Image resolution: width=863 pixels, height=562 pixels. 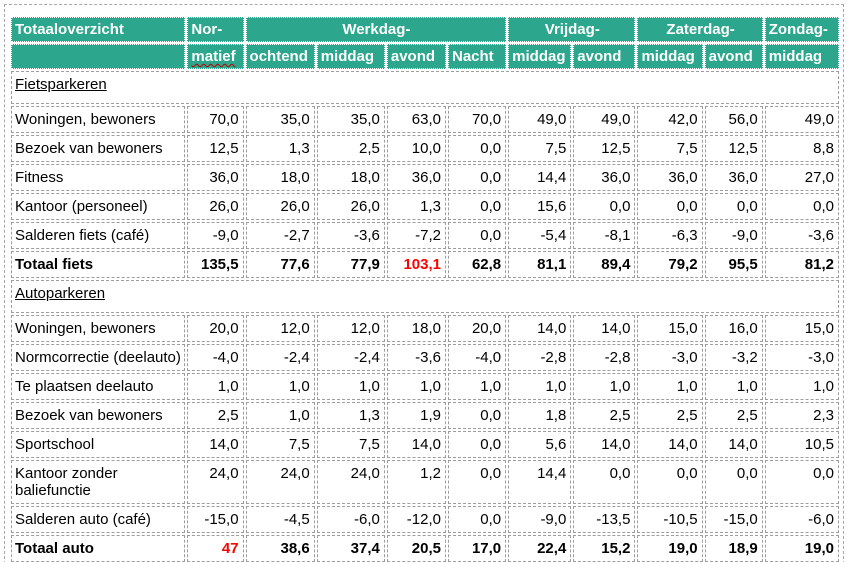 I want to click on value-cell: 103,1, so click(x=416, y=264).